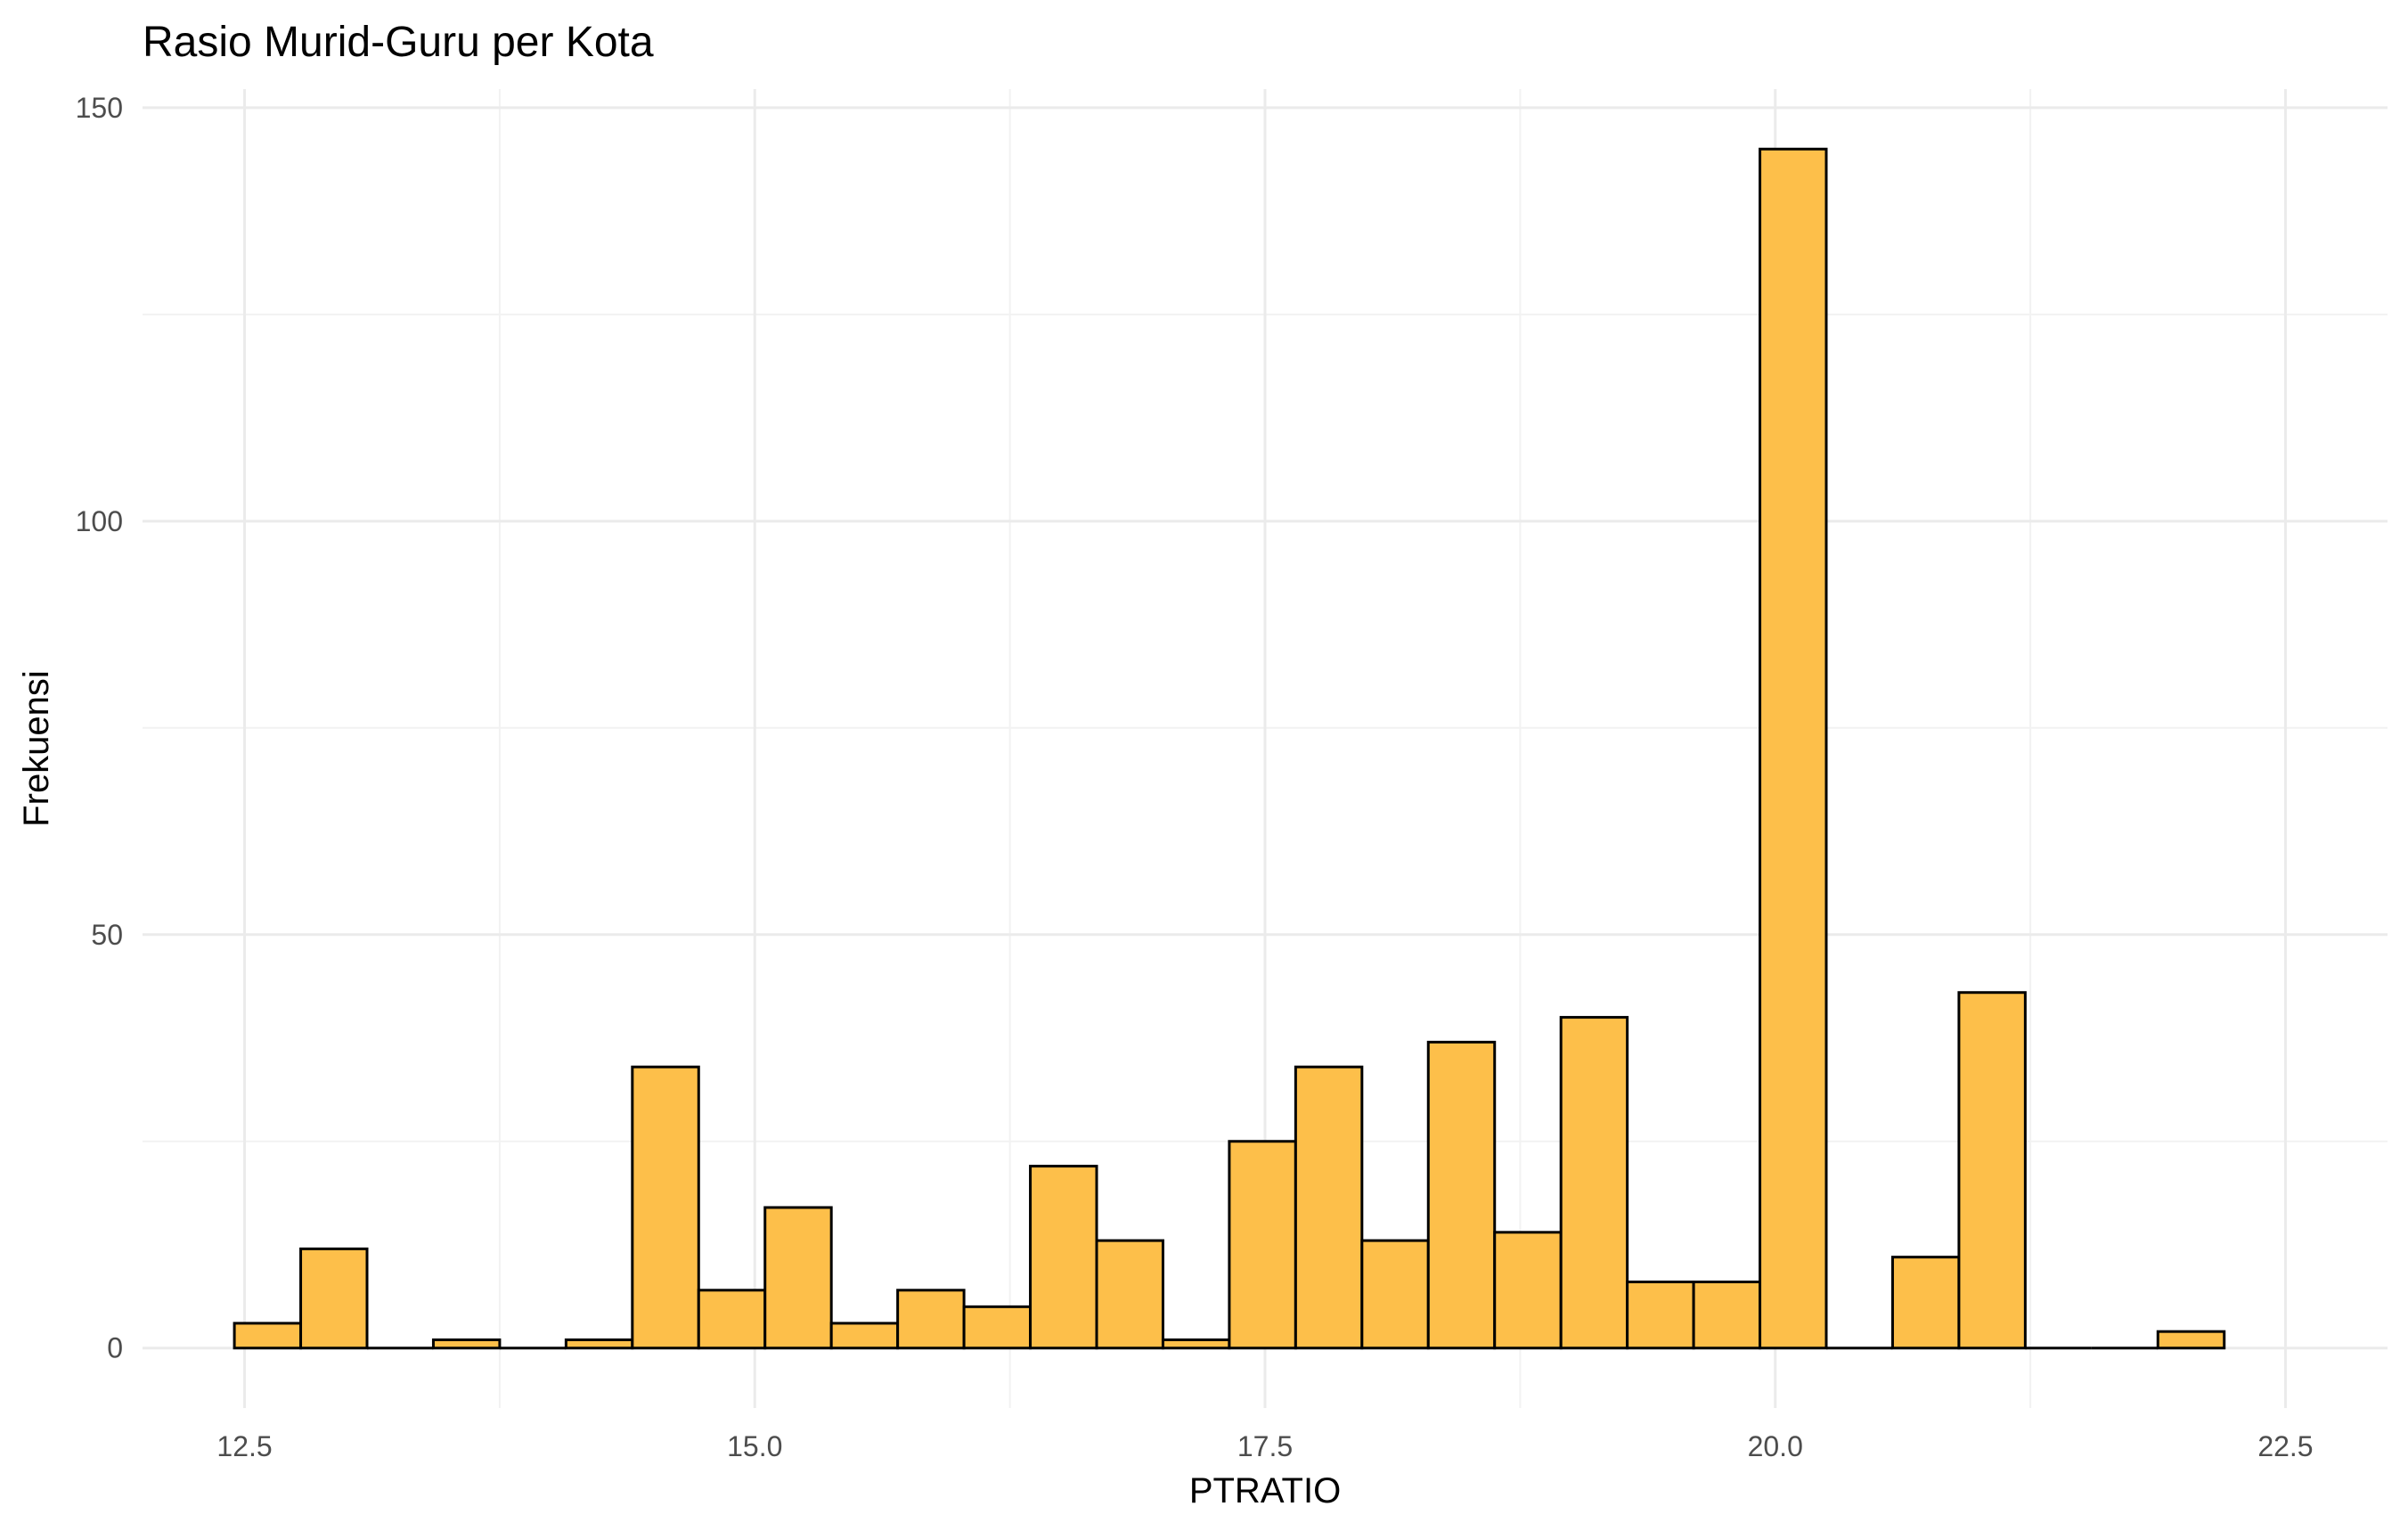 The width and height of the screenshot is (2408, 1531). Describe the element at coordinates (244, 1446) in the screenshot. I see `x-tick-label: 12.5` at that location.